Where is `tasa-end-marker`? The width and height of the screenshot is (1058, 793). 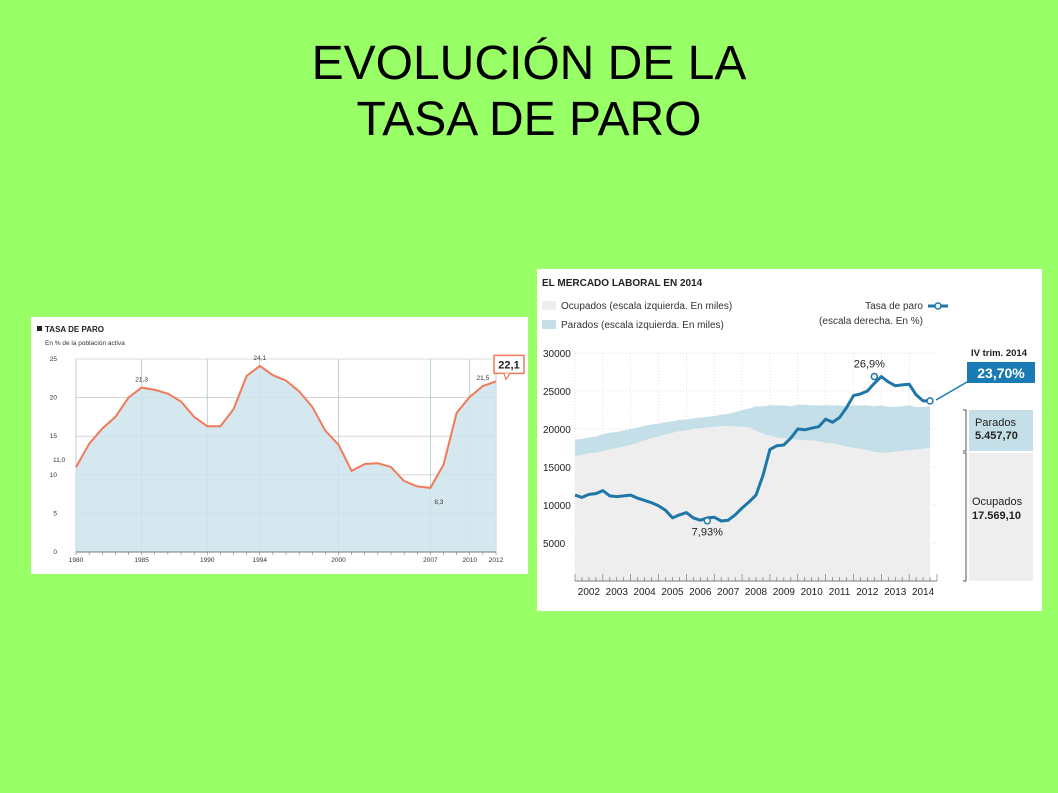 tasa-end-marker is located at coordinates (930, 401).